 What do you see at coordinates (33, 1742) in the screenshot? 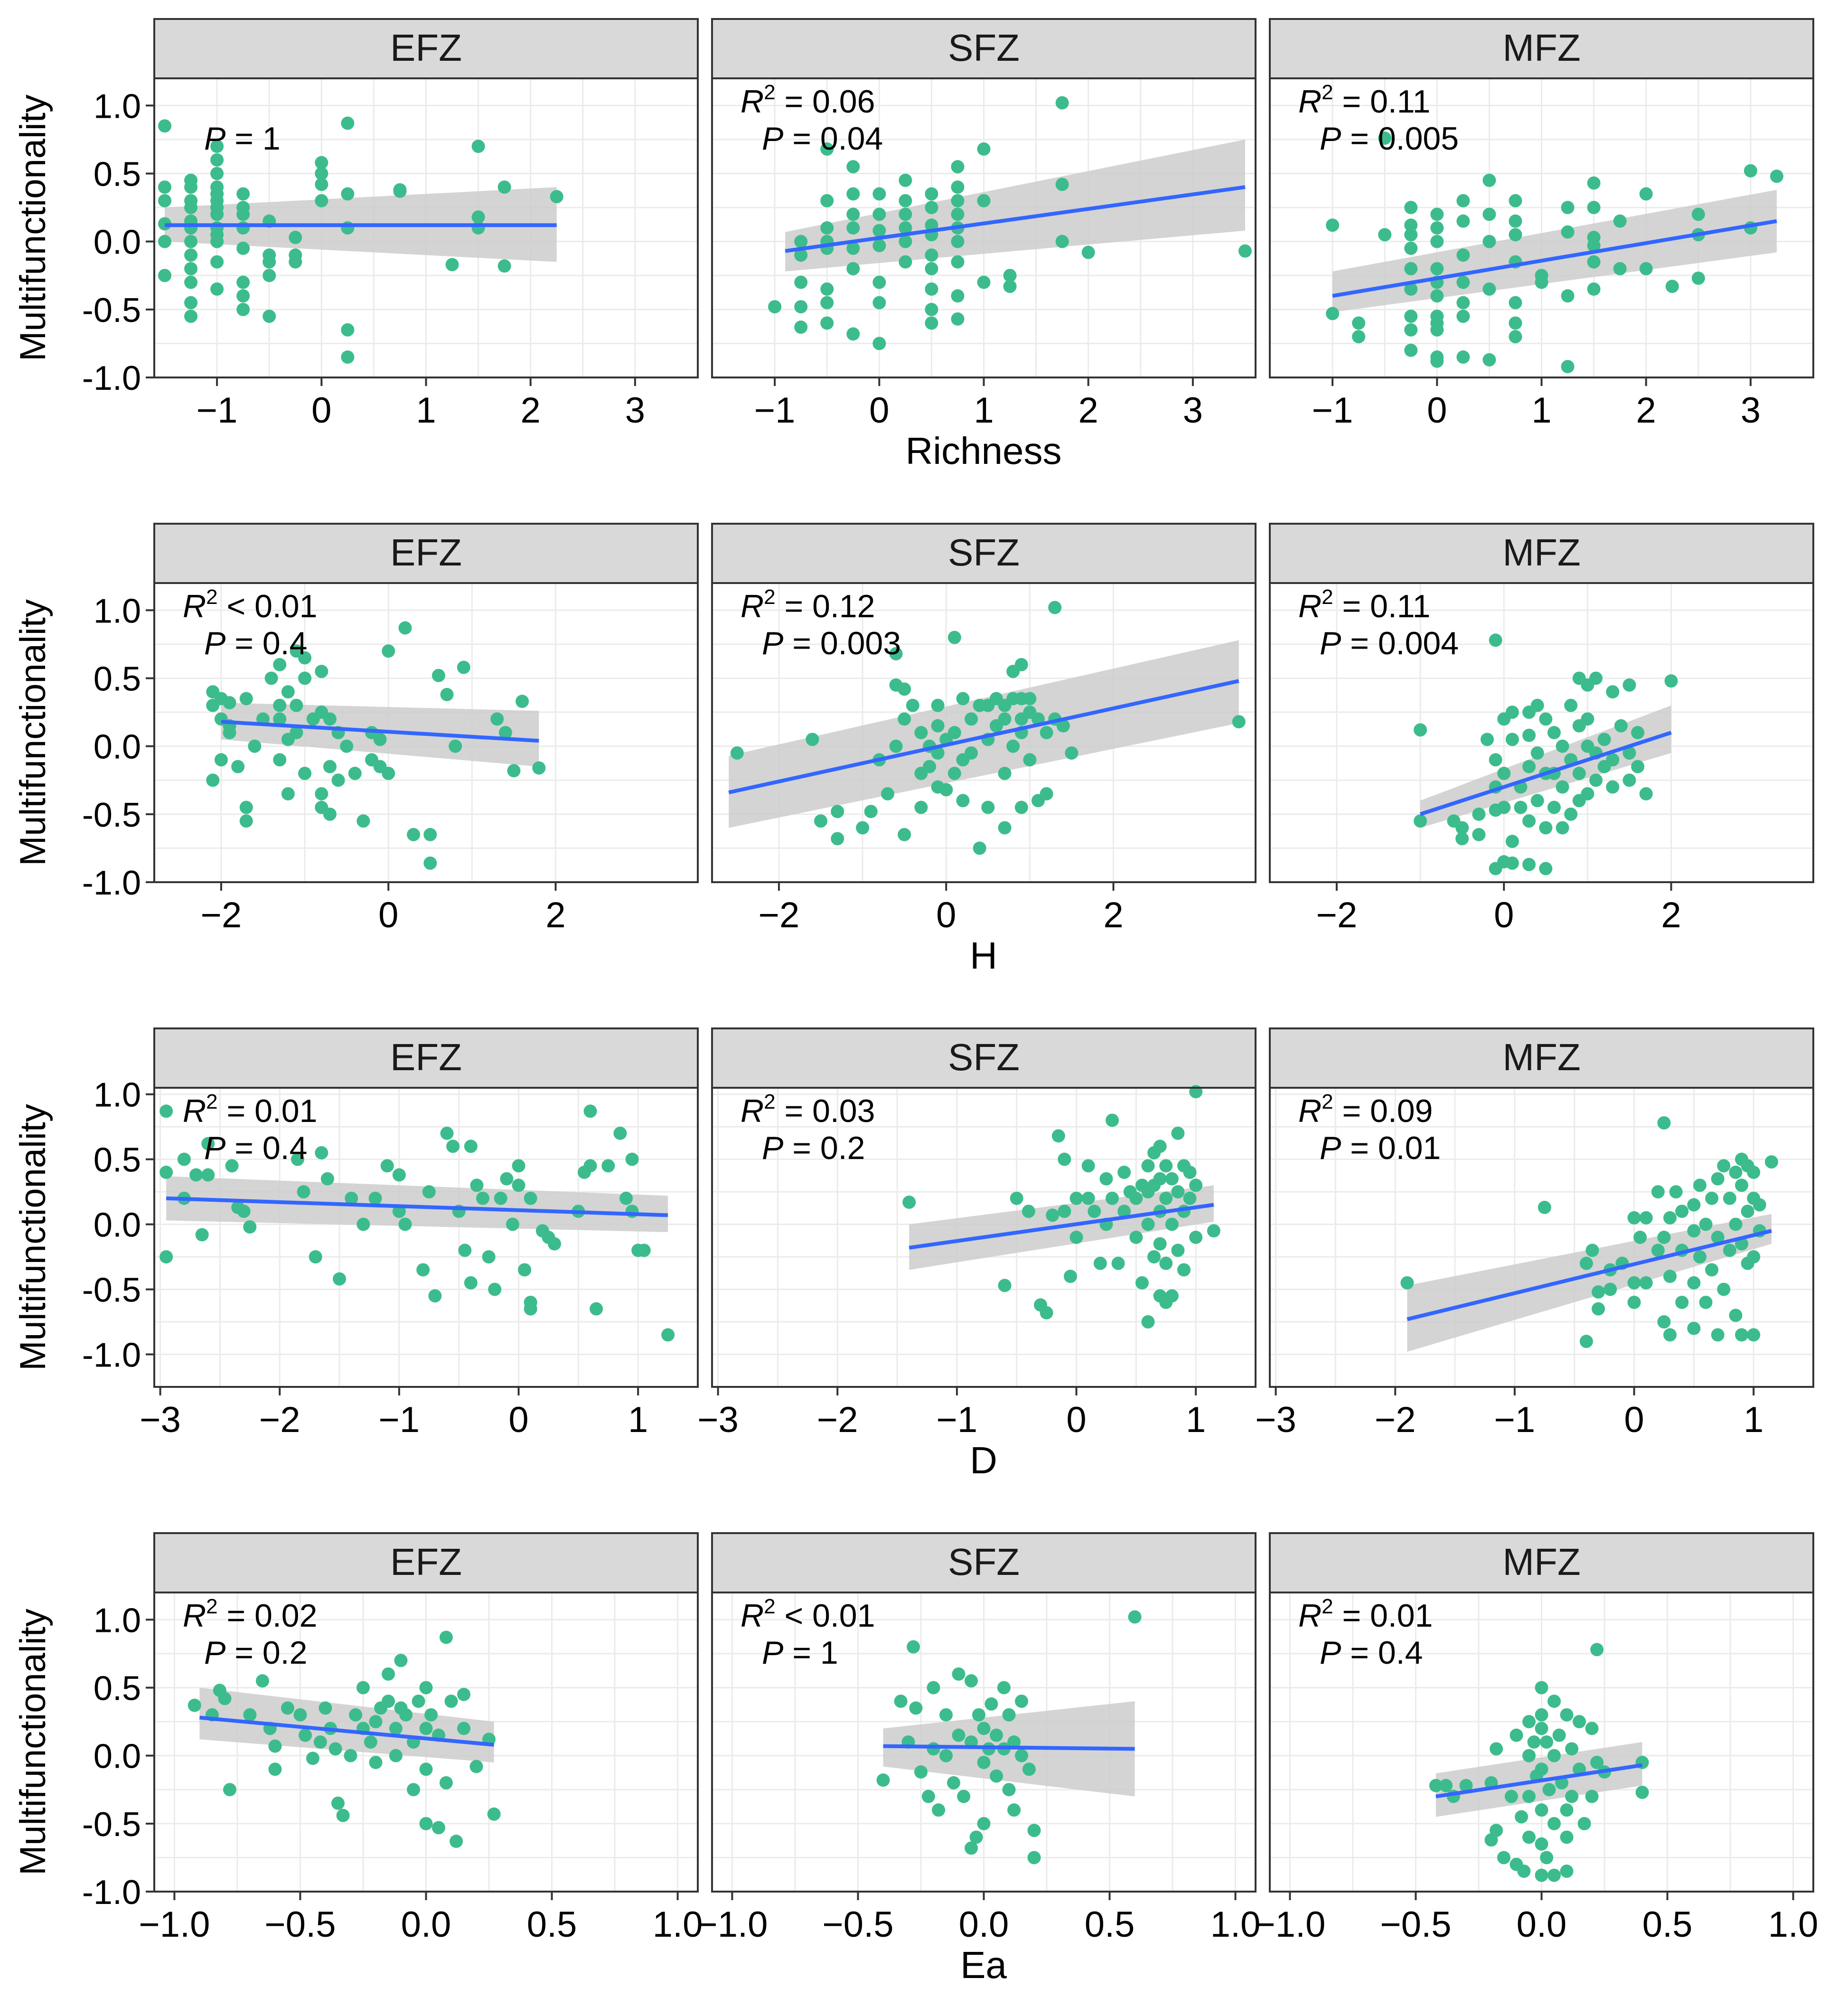
I see `y-axis-title: Multifunctionality` at bounding box center [33, 1742].